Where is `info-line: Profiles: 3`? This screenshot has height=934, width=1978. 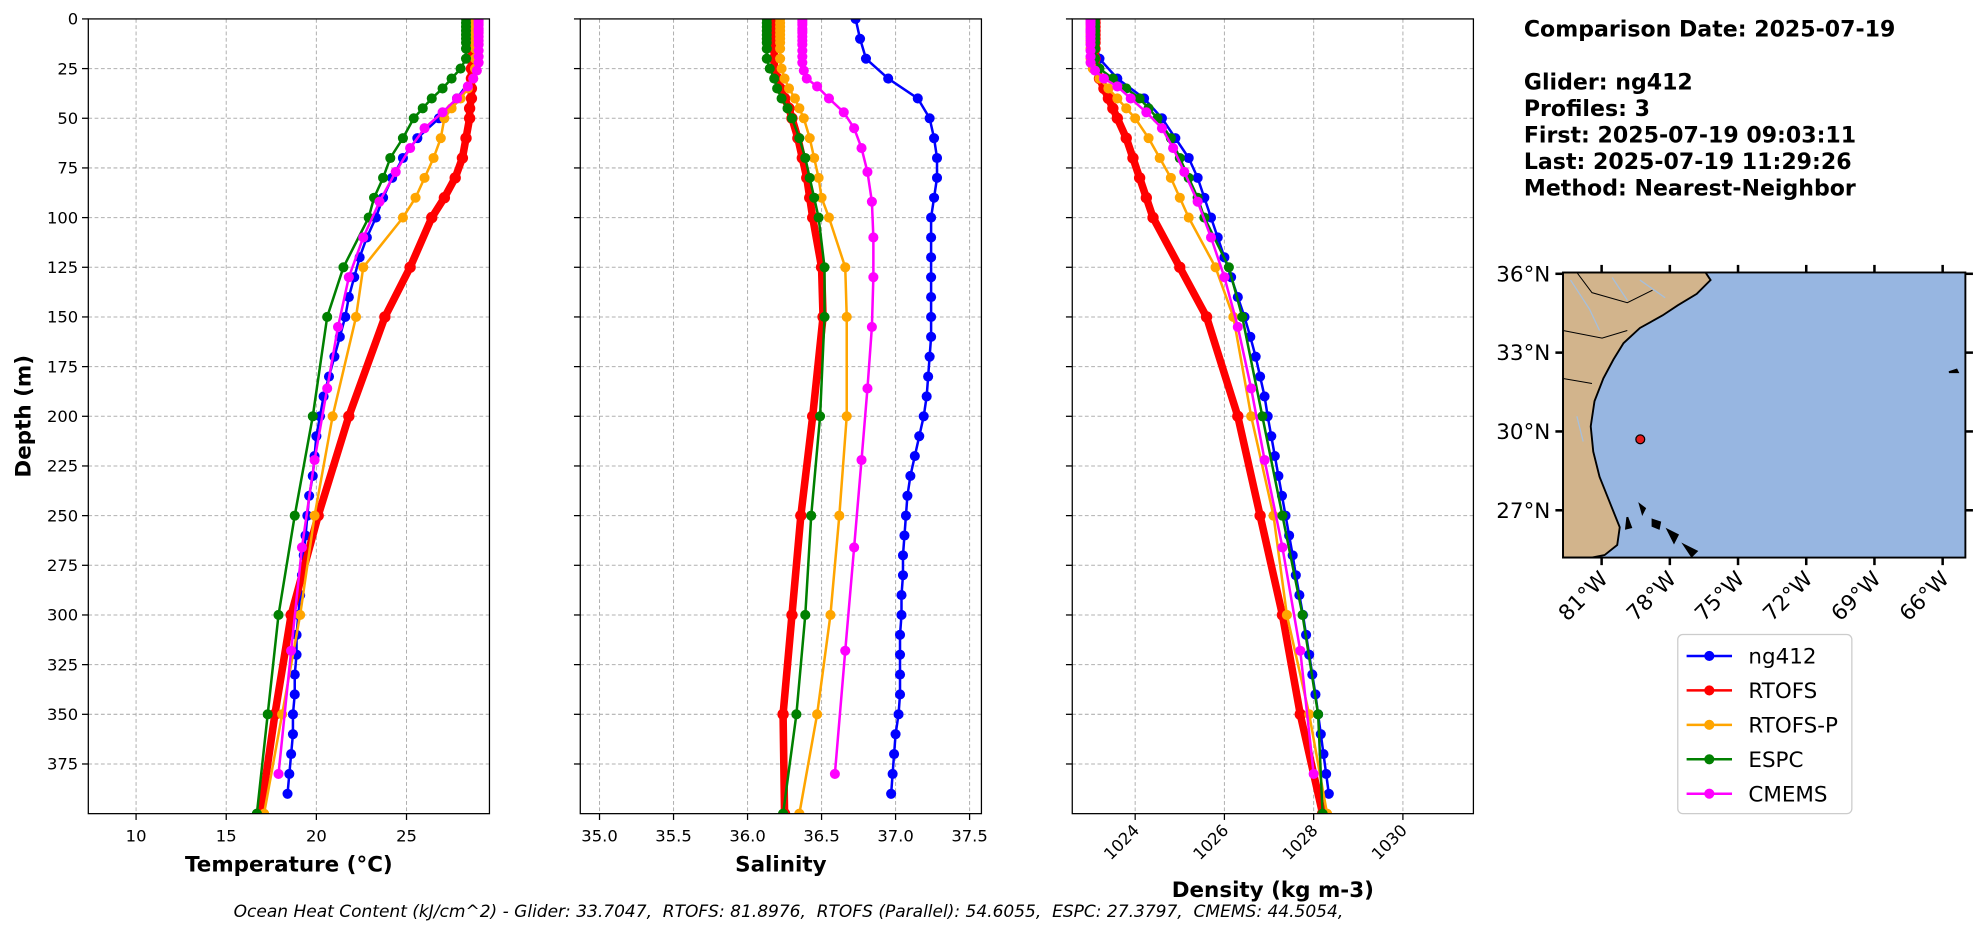 info-line: Profiles: 3 is located at coordinates (1587, 109).